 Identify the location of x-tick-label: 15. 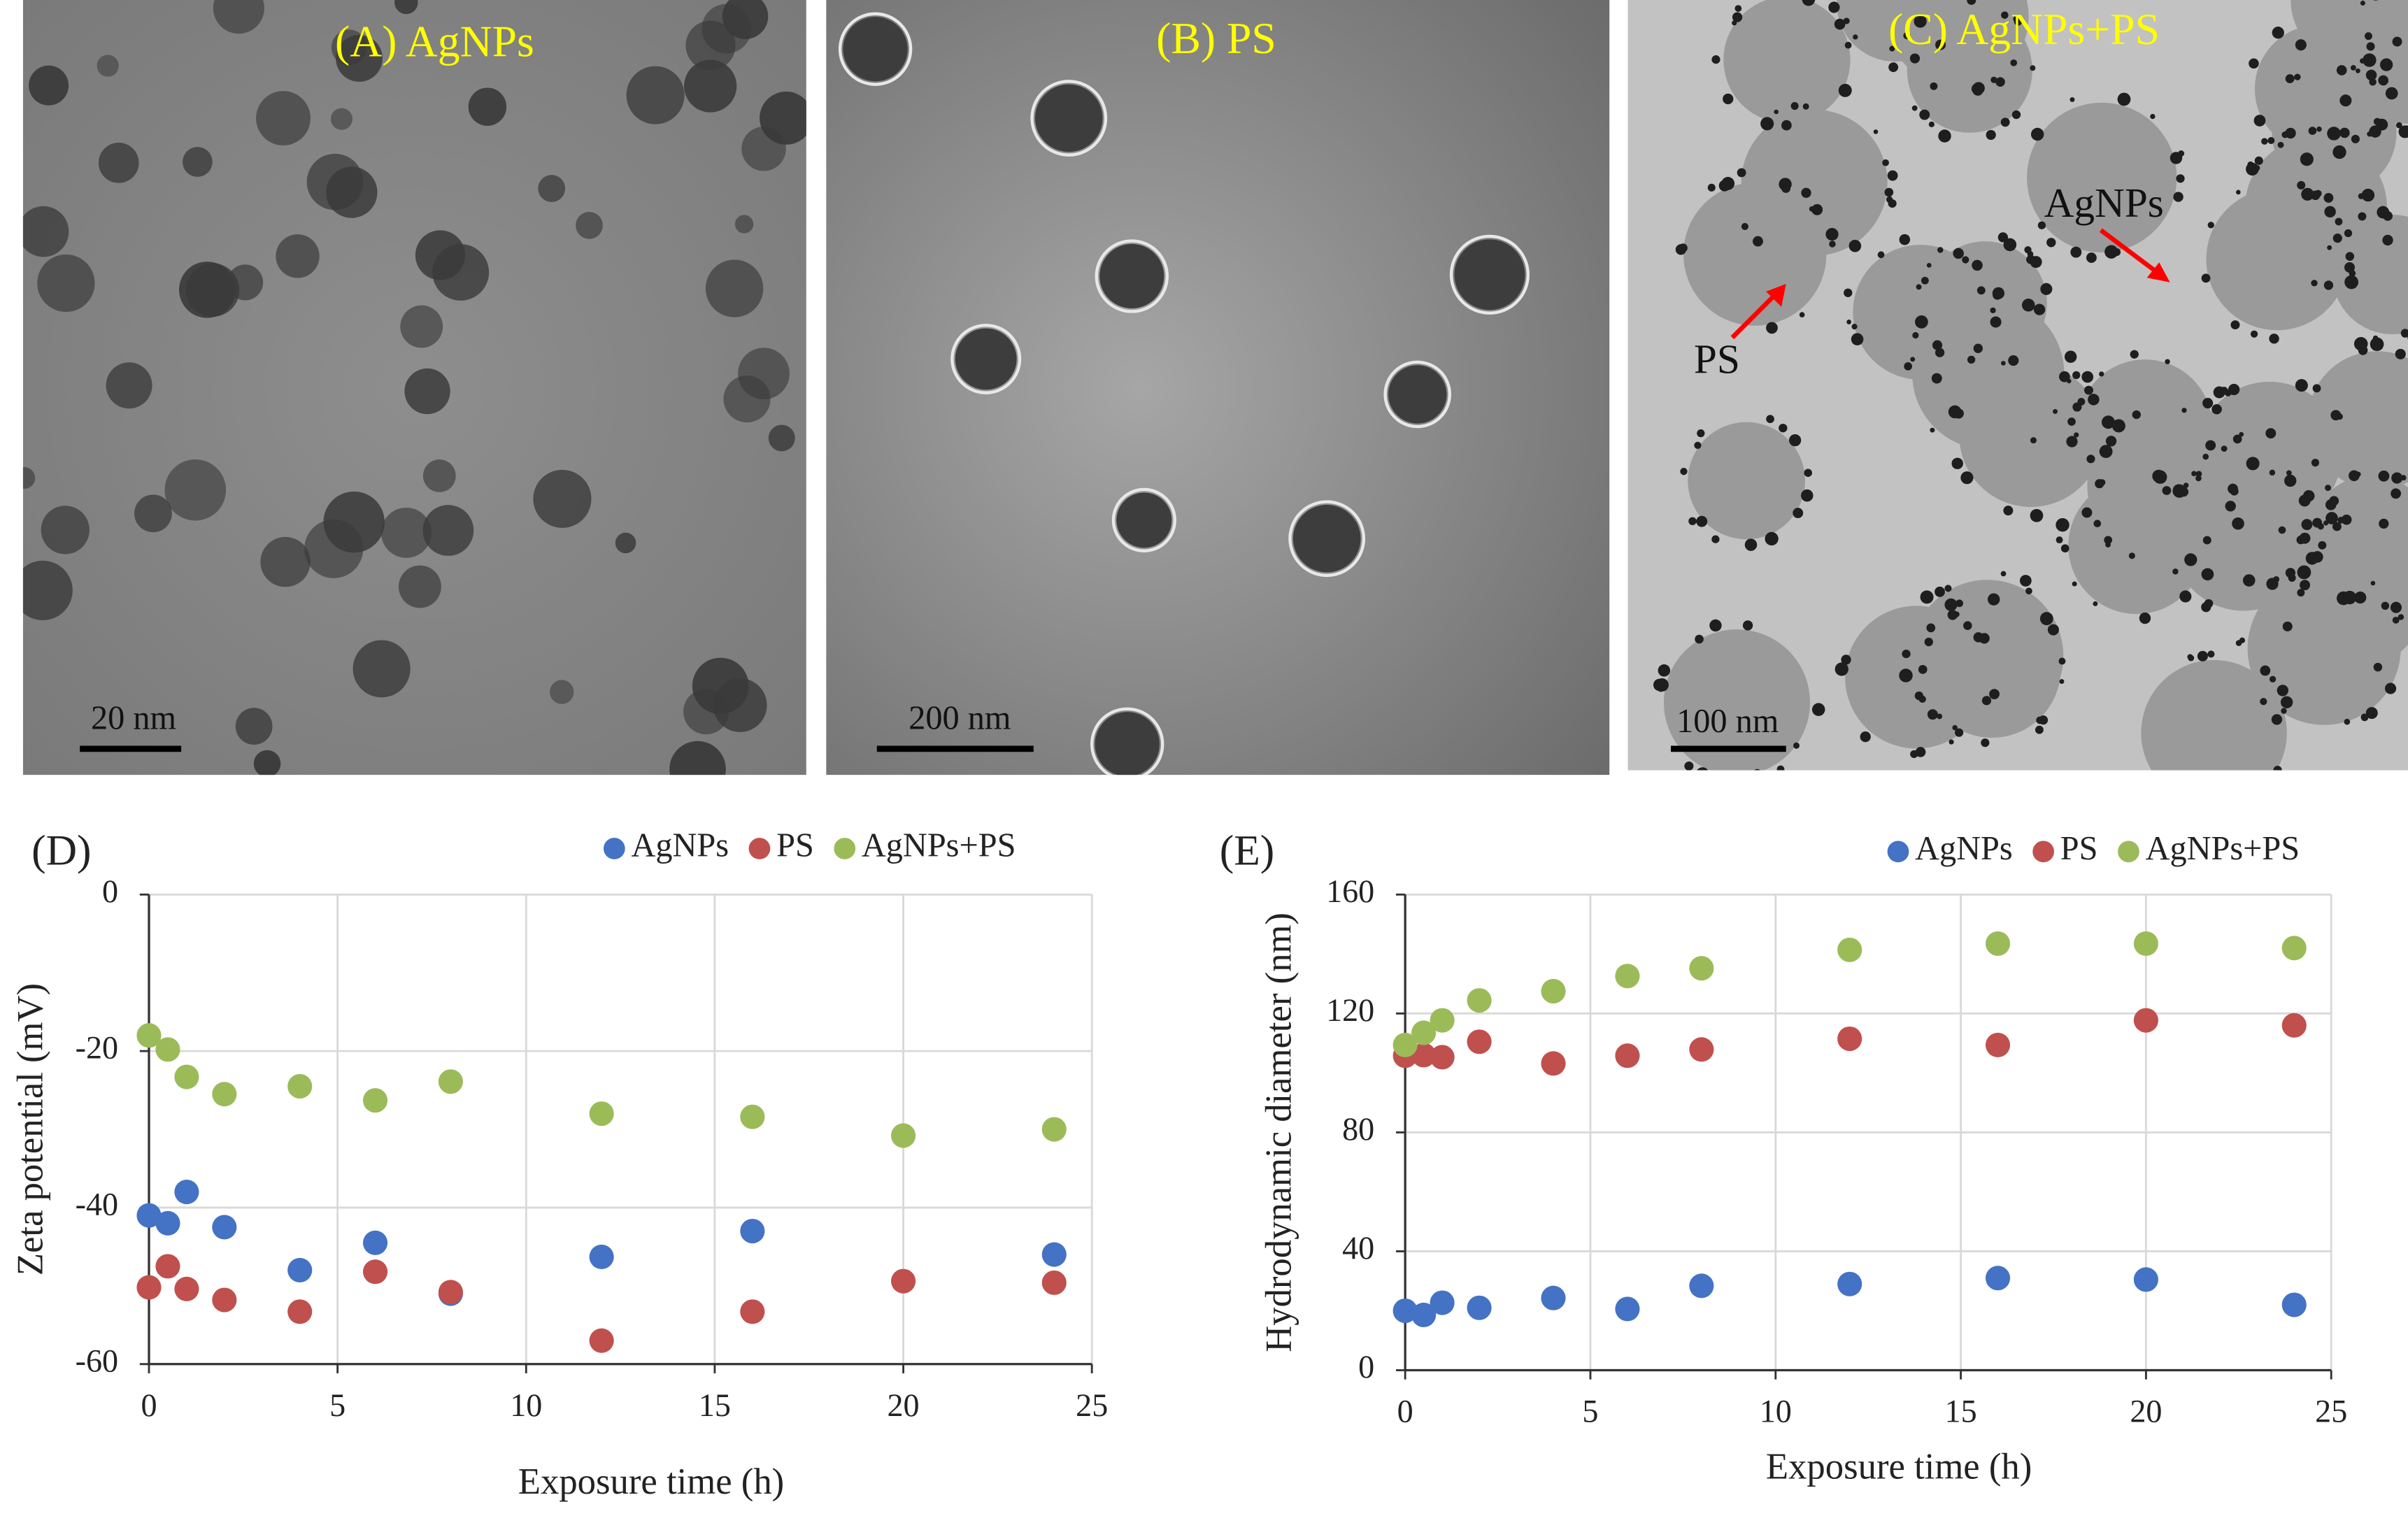
(1961, 1411).